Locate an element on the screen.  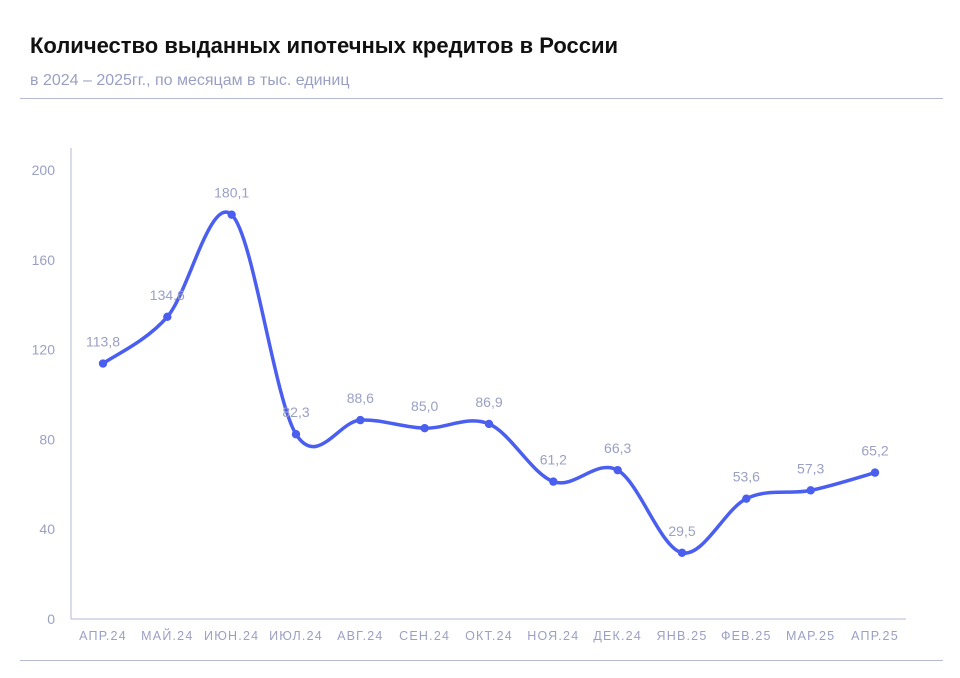
data-label: 66,3 is located at coordinates (617, 448).